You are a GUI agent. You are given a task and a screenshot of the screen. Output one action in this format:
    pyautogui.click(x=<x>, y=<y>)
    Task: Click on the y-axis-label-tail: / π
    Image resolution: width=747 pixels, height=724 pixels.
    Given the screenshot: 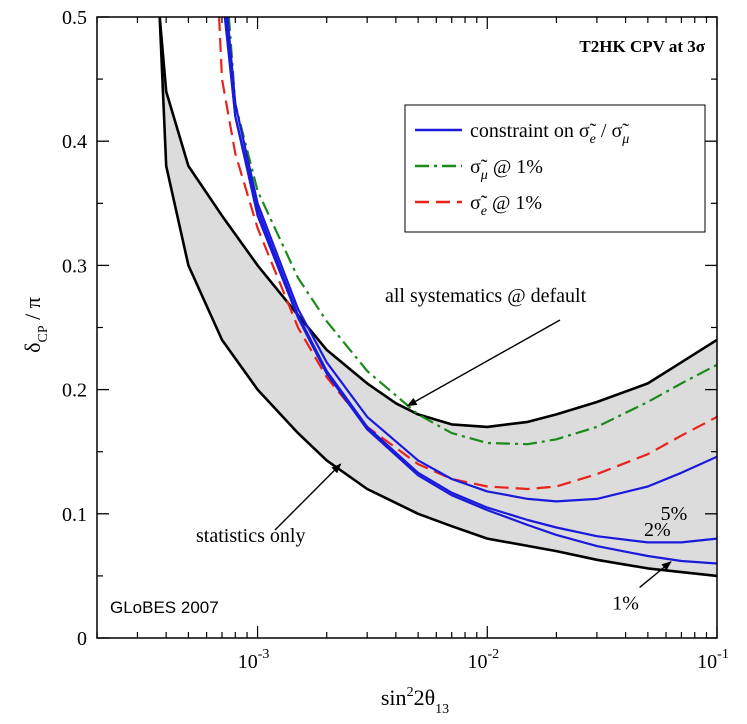 What is the action you would take?
    pyautogui.click(x=32, y=311)
    